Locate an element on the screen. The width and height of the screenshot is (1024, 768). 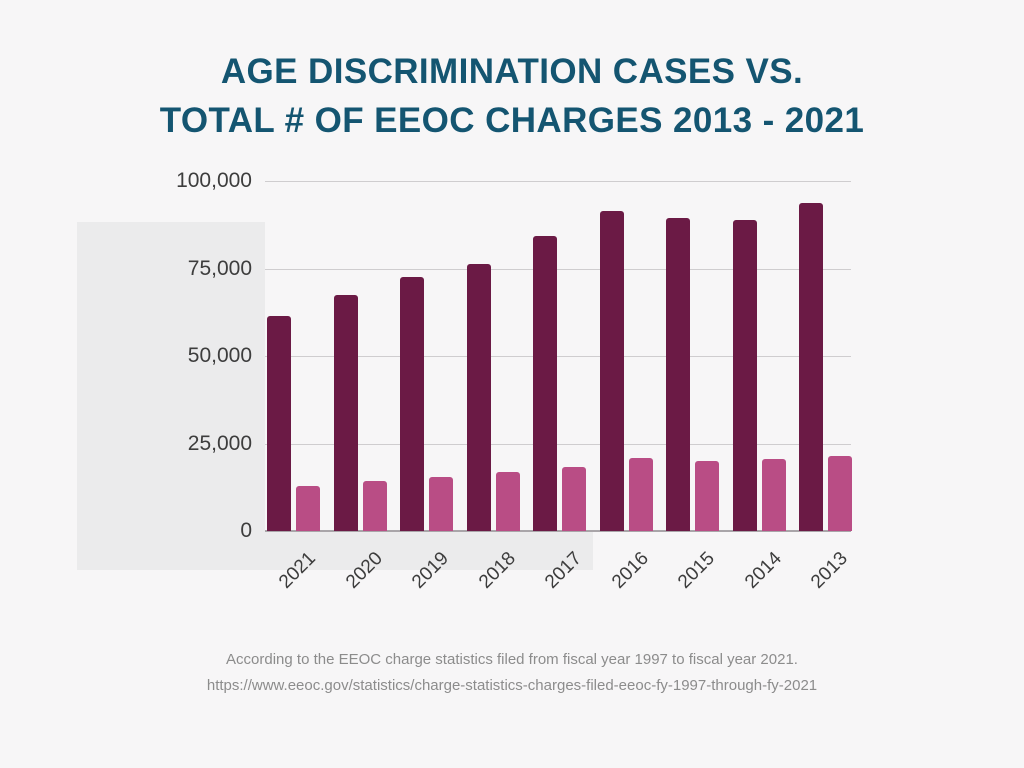
bar-age-2021 is located at coordinates (308, 508).